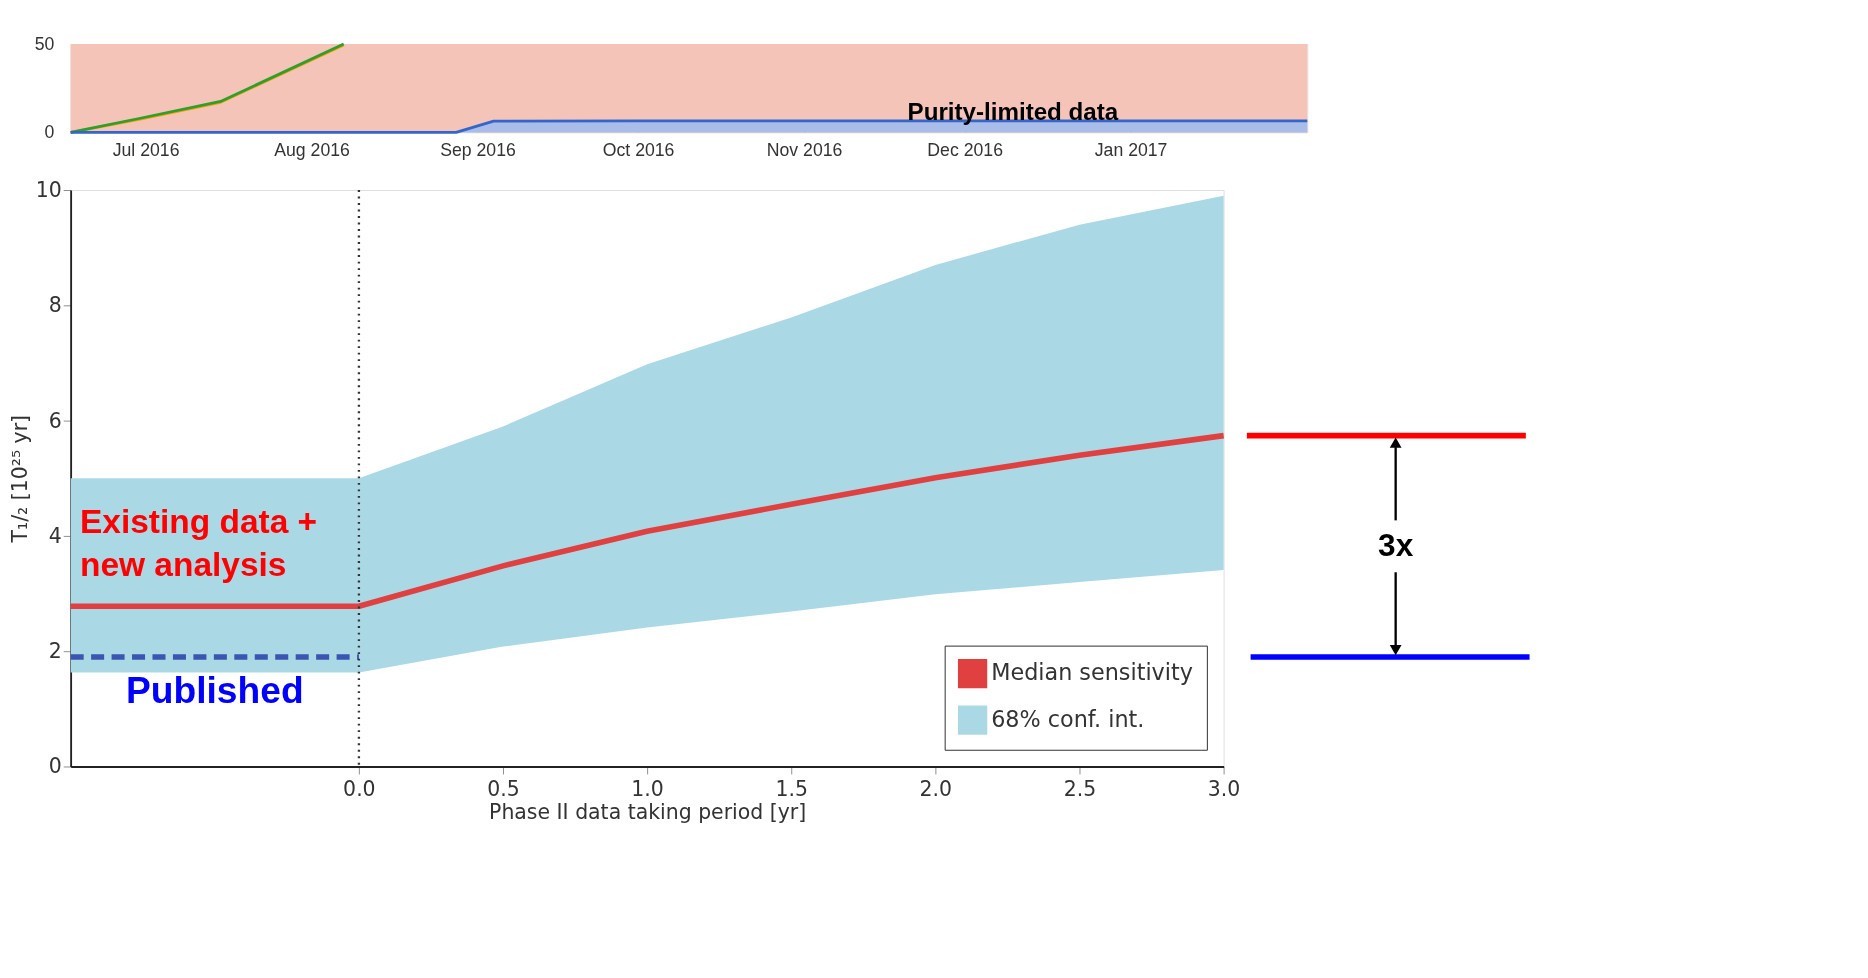 This screenshot has height=978, width=1868. What do you see at coordinates (1396, 544) in the screenshot?
I see `text: 3x` at bounding box center [1396, 544].